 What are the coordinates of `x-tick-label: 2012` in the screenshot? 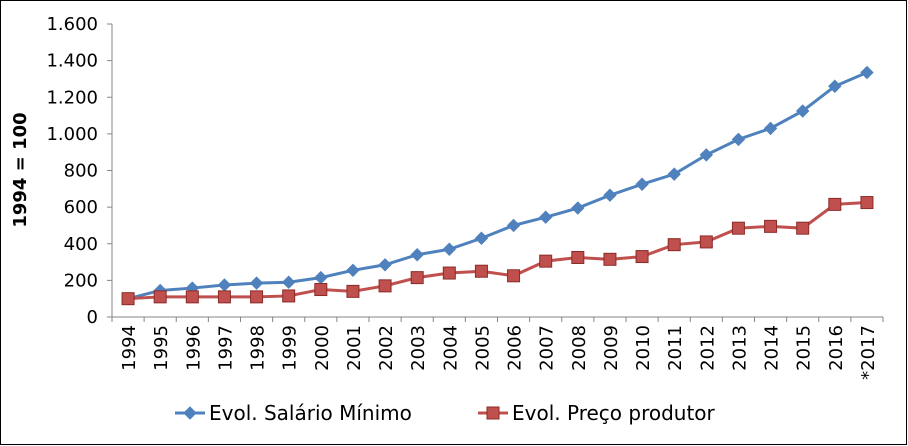 It's located at (707, 348).